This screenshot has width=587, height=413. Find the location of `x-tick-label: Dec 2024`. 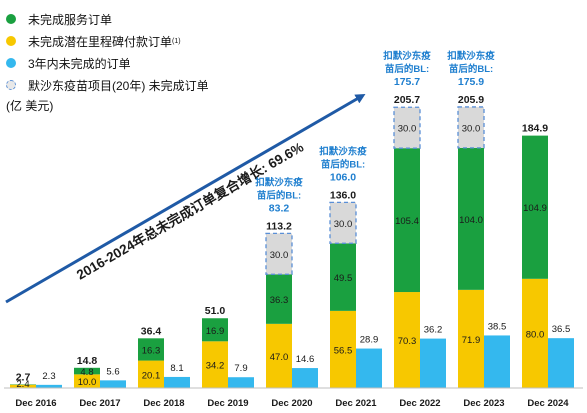

x-tick-label: Dec 2024 is located at coordinates (548, 403).